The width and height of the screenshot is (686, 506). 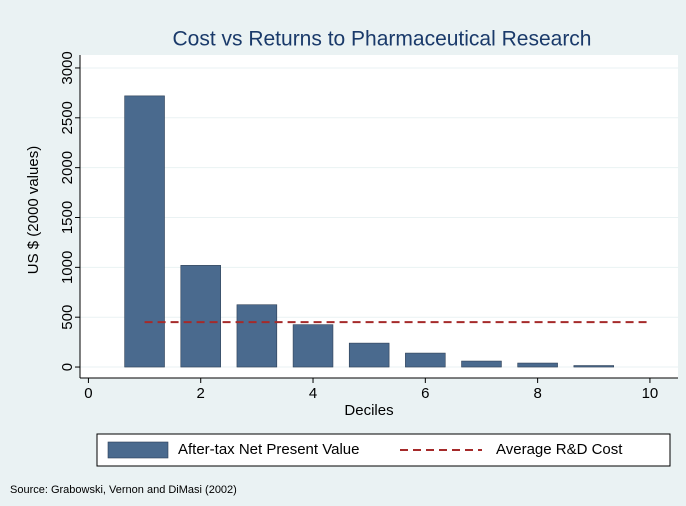 What do you see at coordinates (313, 393) in the screenshot?
I see `x-tick-label: 4` at bounding box center [313, 393].